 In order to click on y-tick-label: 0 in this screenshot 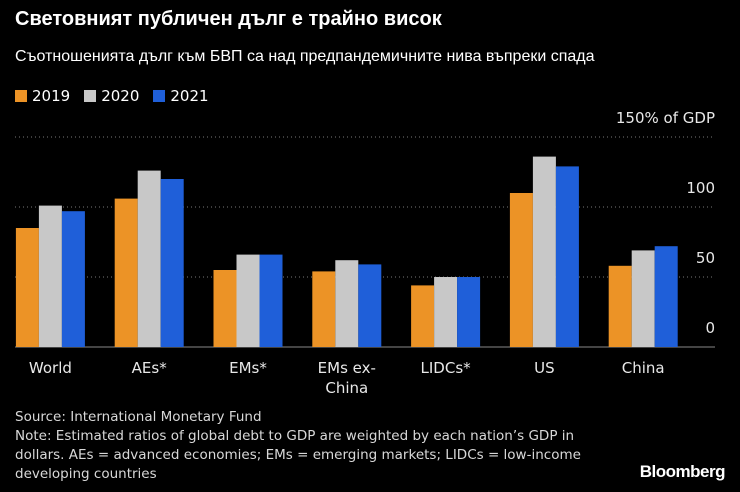, I will do `click(710, 328)`.